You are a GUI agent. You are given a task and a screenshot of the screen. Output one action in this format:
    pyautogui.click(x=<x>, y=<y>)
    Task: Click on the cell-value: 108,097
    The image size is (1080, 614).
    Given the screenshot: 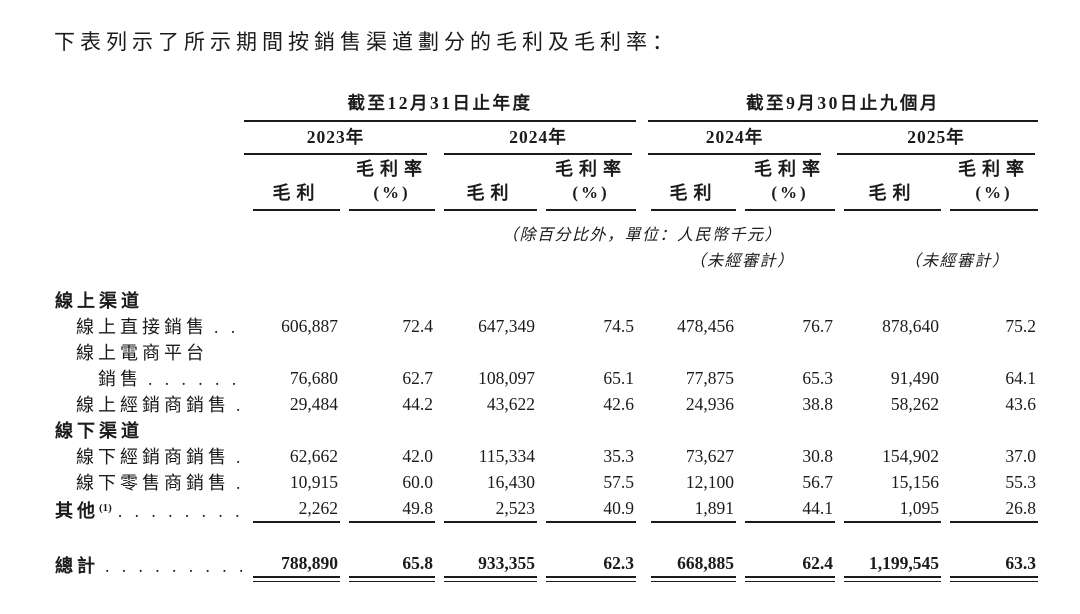 What is the action you would take?
    pyautogui.click(x=506, y=378)
    